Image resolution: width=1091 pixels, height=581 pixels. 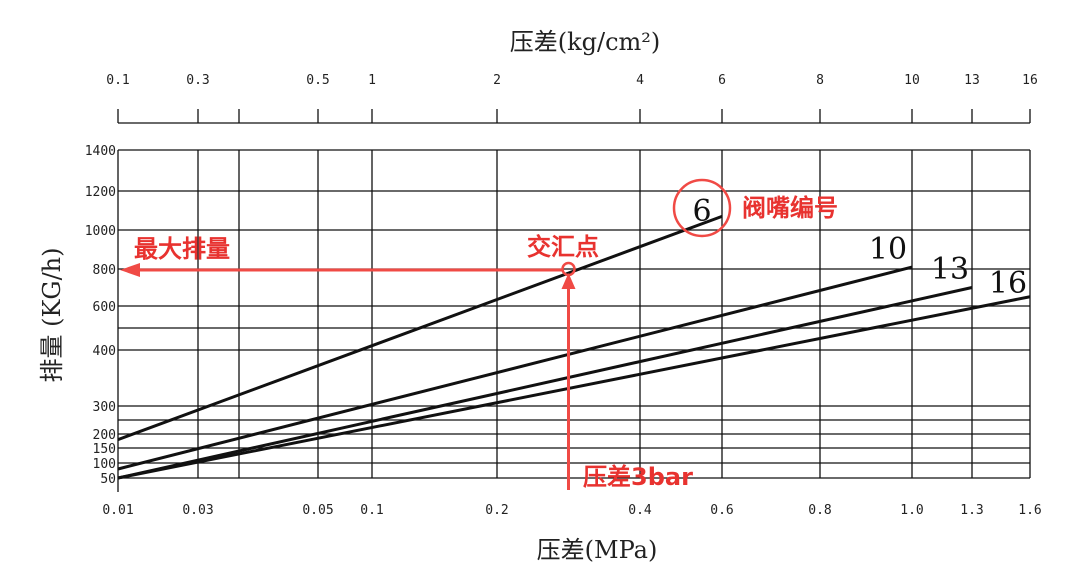 I want to click on y-tick-label: 300, so click(x=104, y=407).